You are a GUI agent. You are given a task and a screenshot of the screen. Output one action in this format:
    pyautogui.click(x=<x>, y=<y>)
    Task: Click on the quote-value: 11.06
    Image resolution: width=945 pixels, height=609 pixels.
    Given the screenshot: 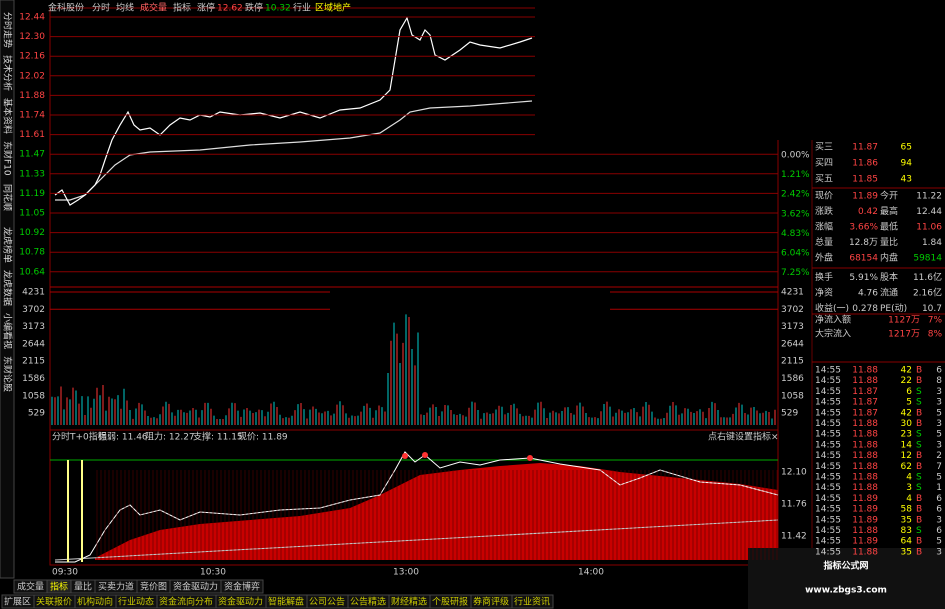 What is the action you would take?
    pyautogui.click(x=929, y=228)
    